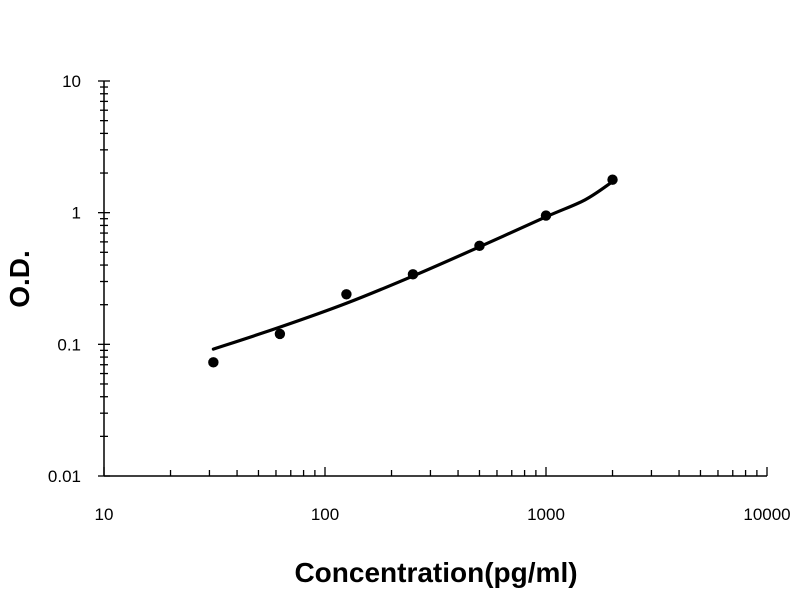 The width and height of the screenshot is (800, 600). I want to click on x-axis-title: Concentration(pg/ml), so click(435, 572).